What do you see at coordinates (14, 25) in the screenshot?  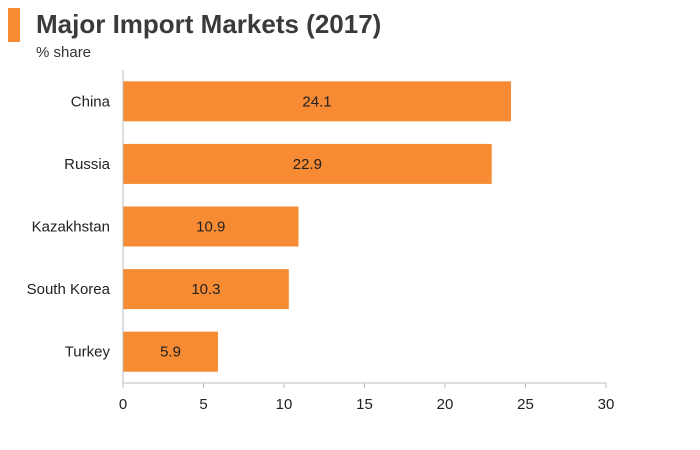 I see `title-accent-bar` at bounding box center [14, 25].